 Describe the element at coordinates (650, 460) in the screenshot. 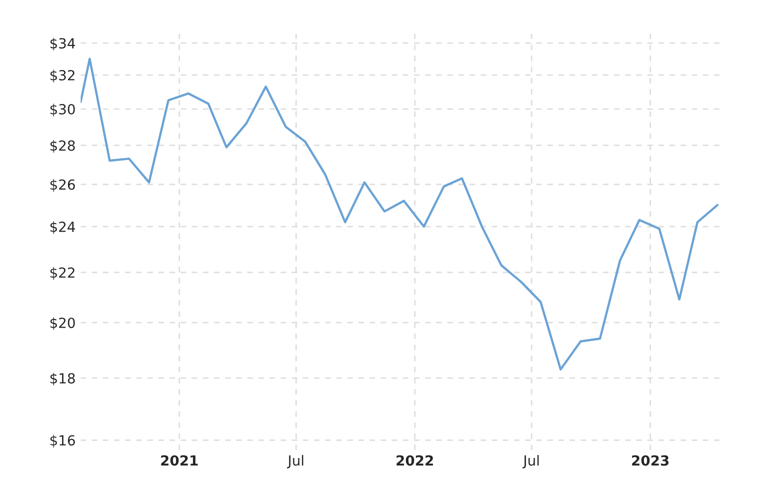

I see `x-tick-label: 2023` at that location.